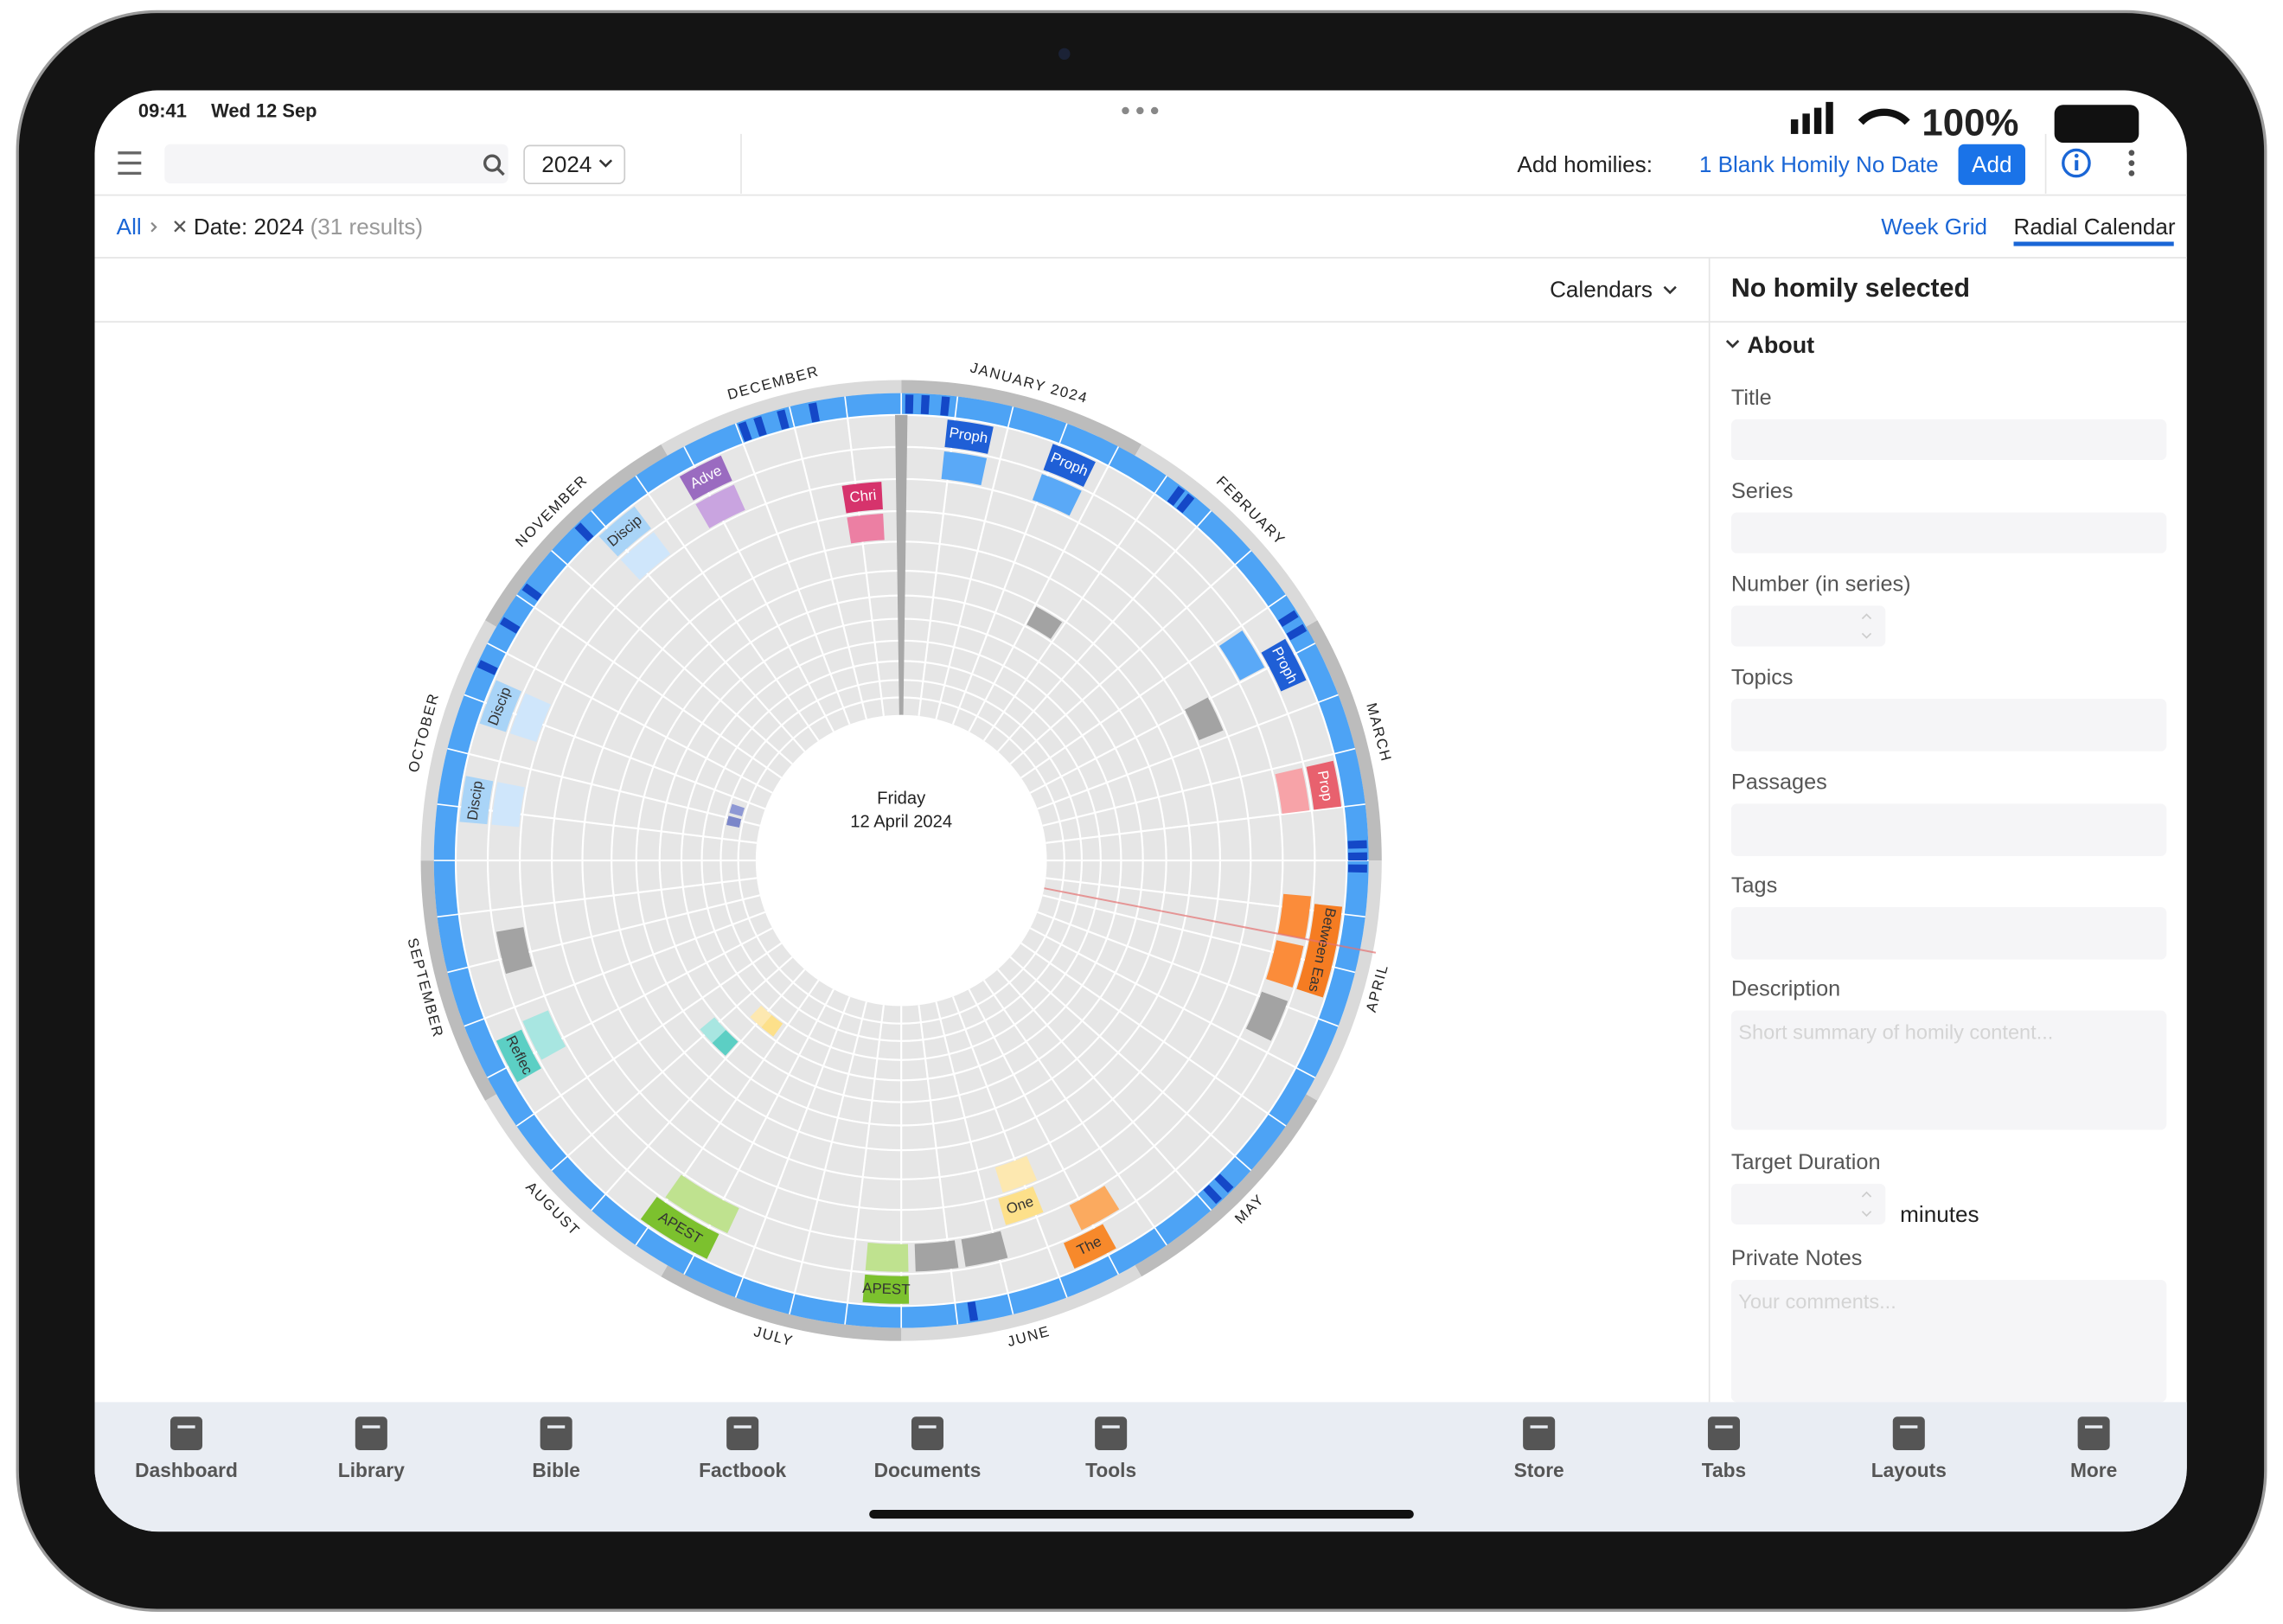 The height and width of the screenshot is (1624, 2283). What do you see at coordinates (1601, 290) in the screenshot?
I see `calendars-menu: Calendars` at bounding box center [1601, 290].